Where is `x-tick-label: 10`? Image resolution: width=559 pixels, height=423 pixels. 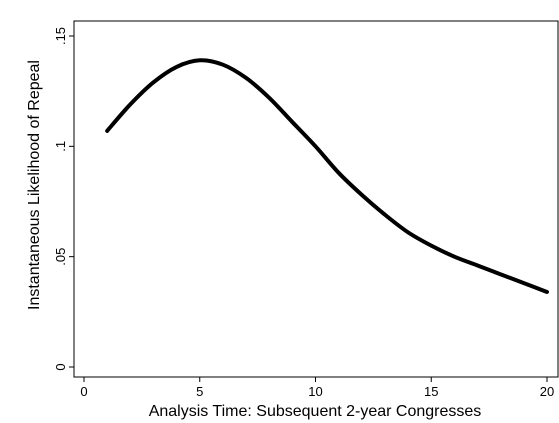 x-tick-label: 10 is located at coordinates (315, 391).